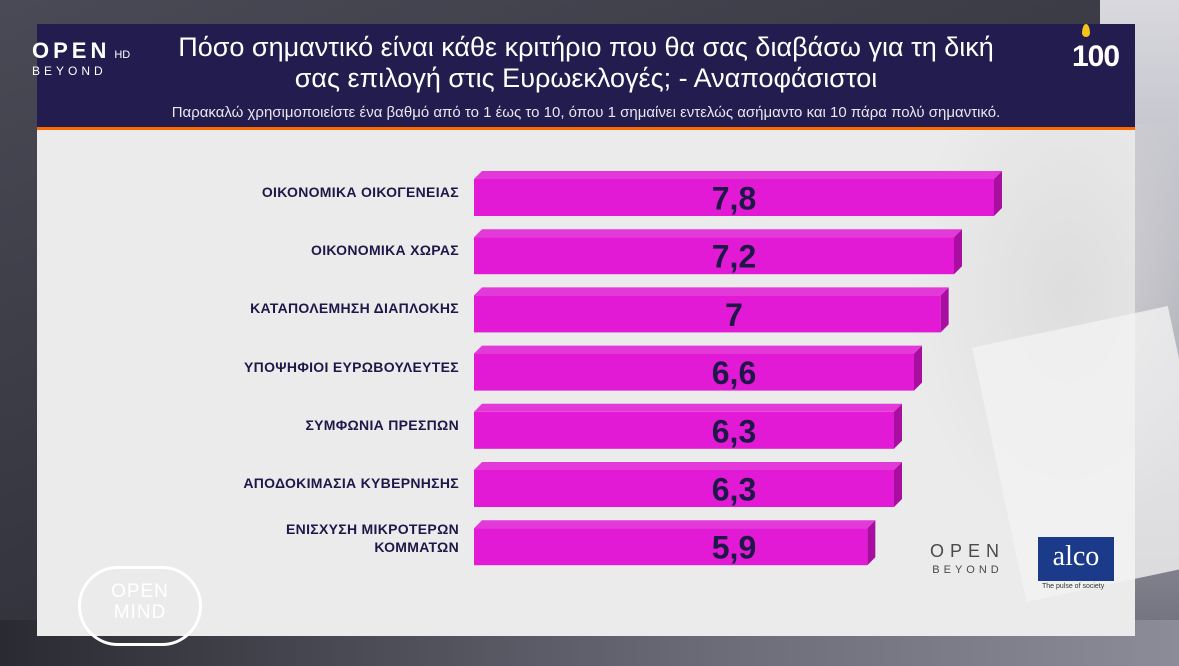  What do you see at coordinates (734, 548) in the screenshot?
I see `bar-value-label: 5,9` at bounding box center [734, 548].